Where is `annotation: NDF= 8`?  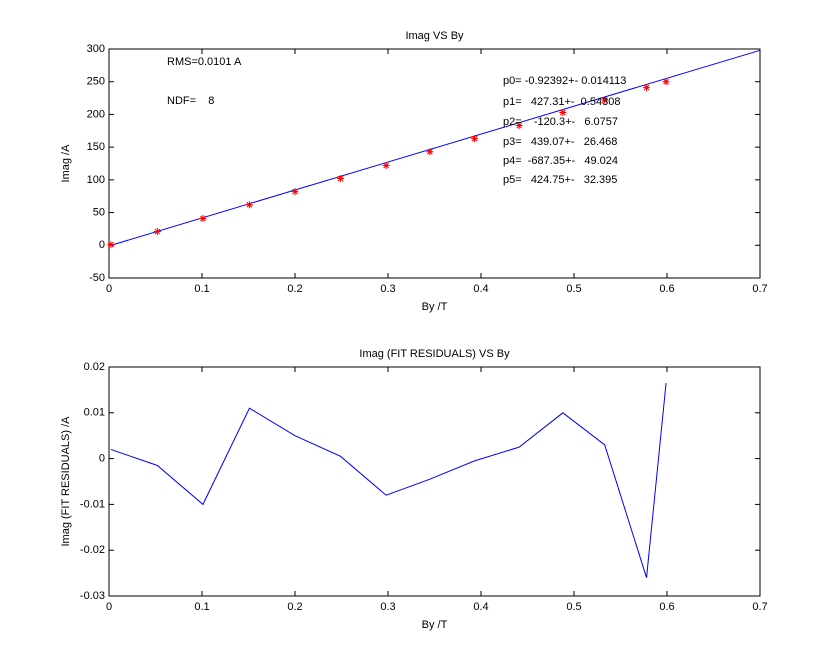
annotation: NDF= 8 is located at coordinates (190, 101).